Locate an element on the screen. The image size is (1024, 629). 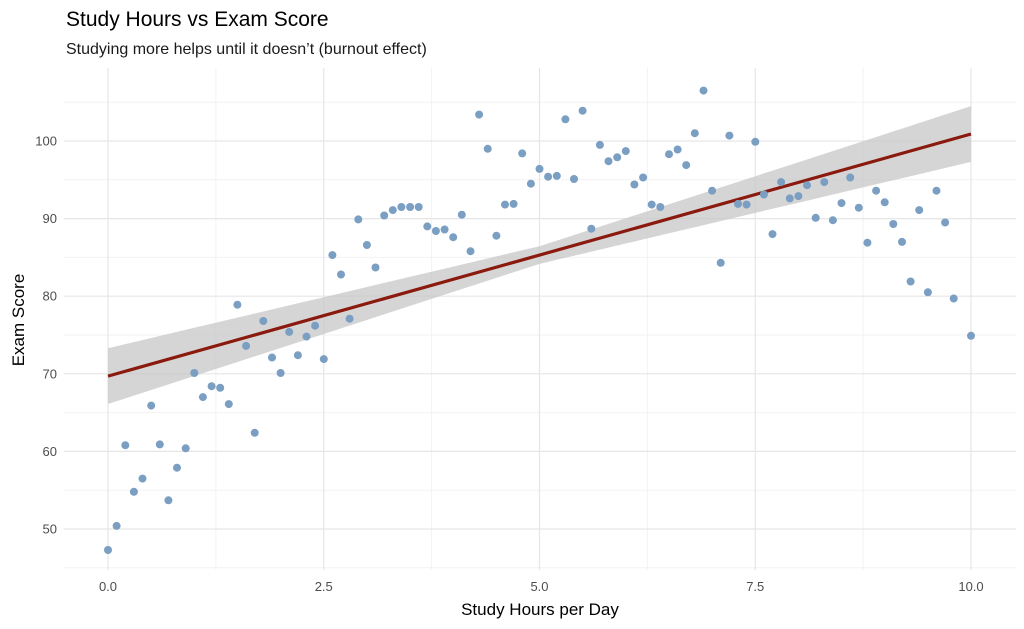
y-tick-label: 50 is located at coordinates (50, 529).